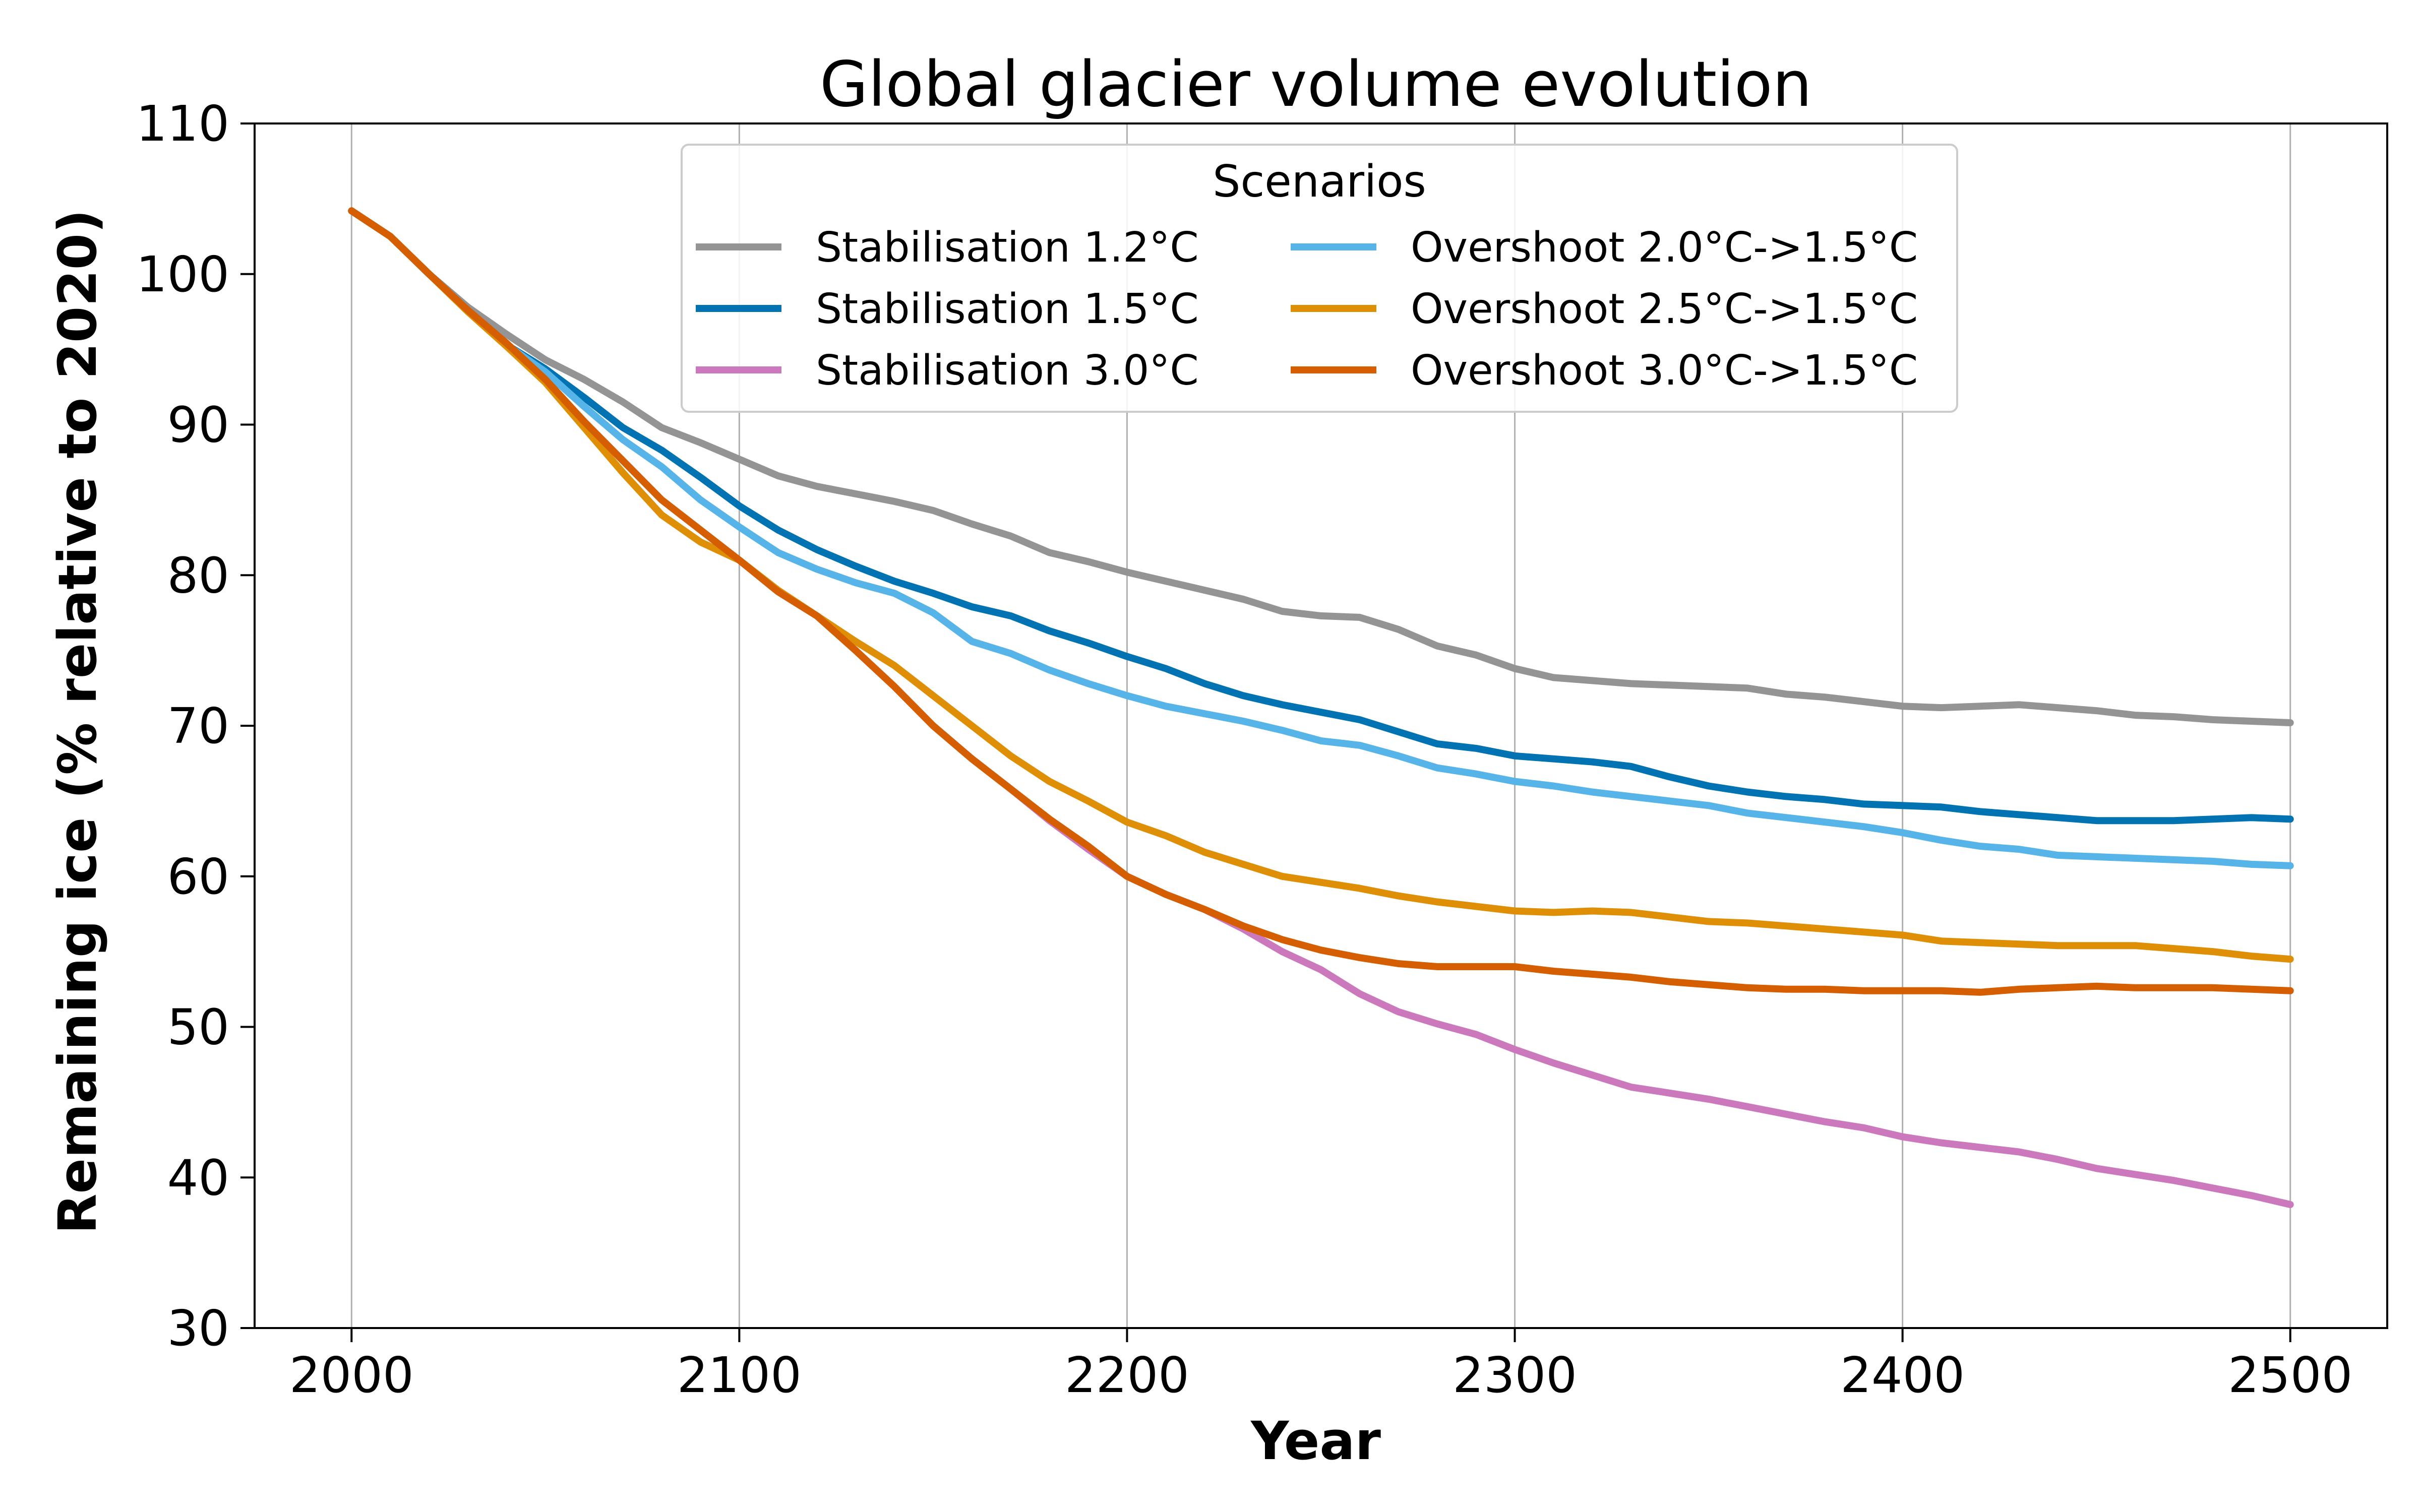 The width and height of the screenshot is (2420, 1512). I want to click on x-tick-label: 2200, so click(1127, 1376).